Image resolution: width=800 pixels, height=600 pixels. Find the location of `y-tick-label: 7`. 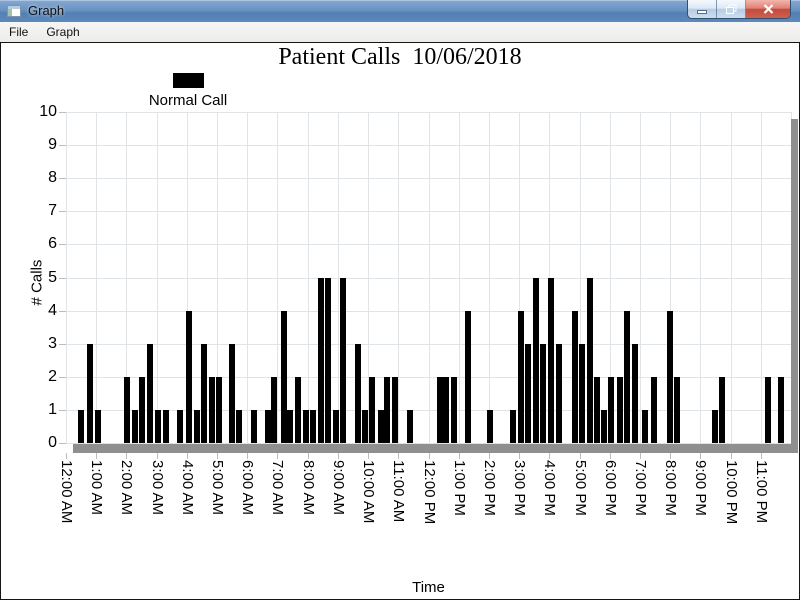

y-tick-label: 7 is located at coordinates (52, 211).